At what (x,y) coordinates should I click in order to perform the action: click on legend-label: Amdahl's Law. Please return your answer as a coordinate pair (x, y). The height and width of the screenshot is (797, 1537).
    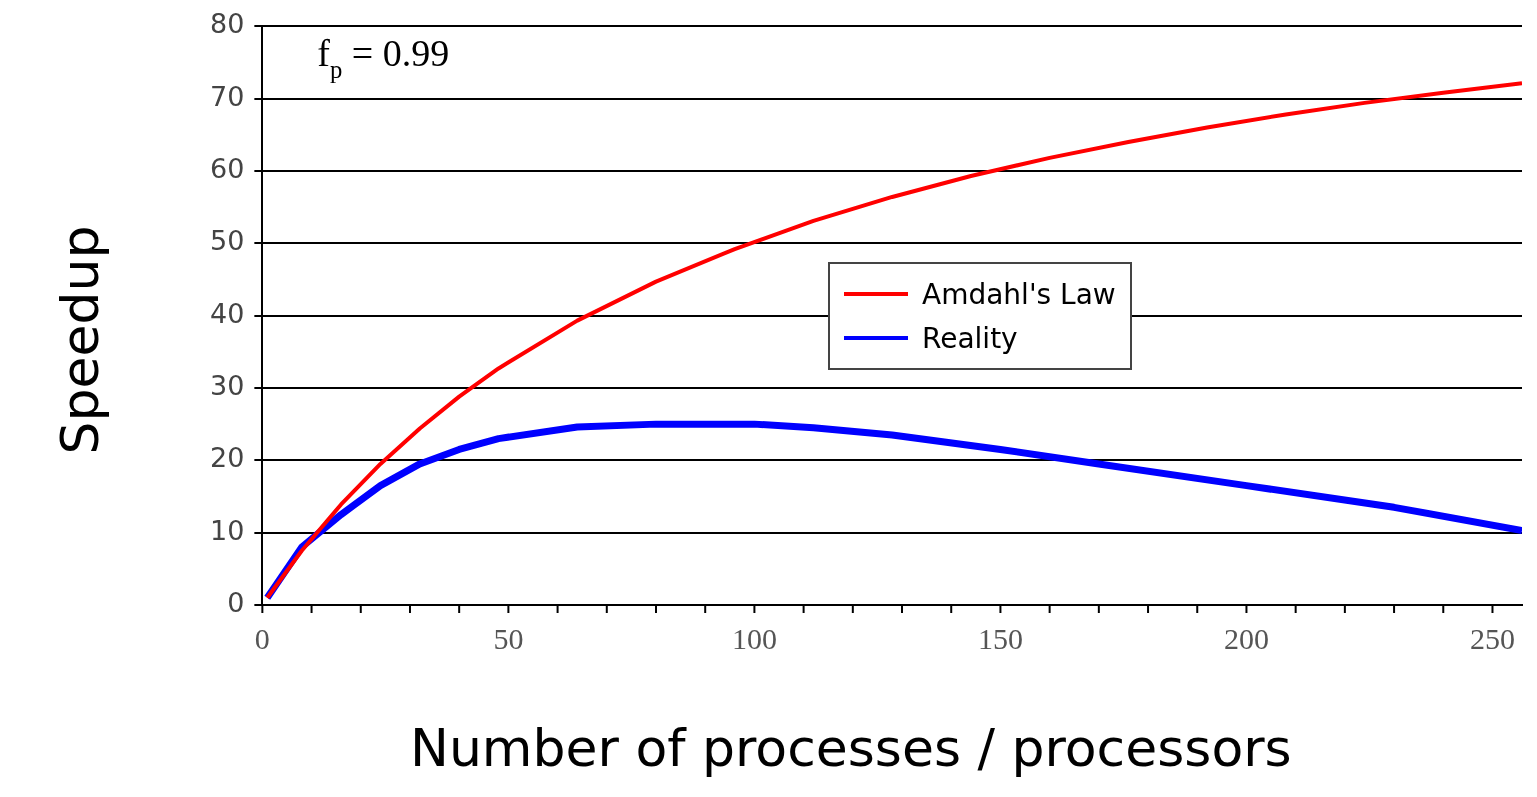
    Looking at the image, I should click on (1019, 294).